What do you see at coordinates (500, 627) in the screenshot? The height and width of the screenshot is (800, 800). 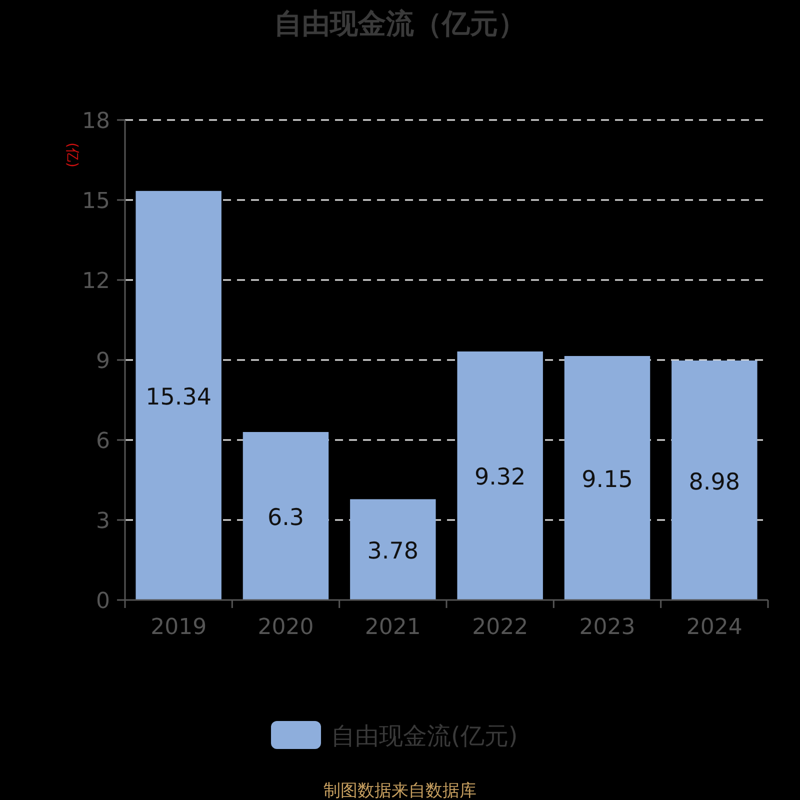 I see `x-tick-label: 2022` at bounding box center [500, 627].